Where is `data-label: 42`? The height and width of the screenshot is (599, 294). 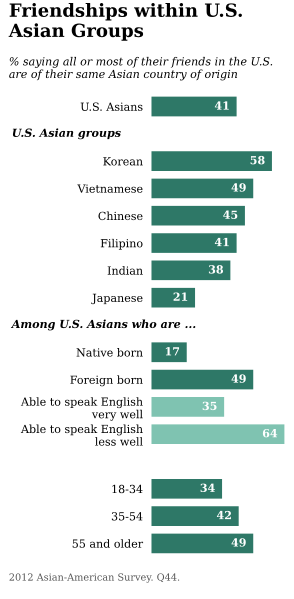
data-label: 42 is located at coordinates (223, 515).